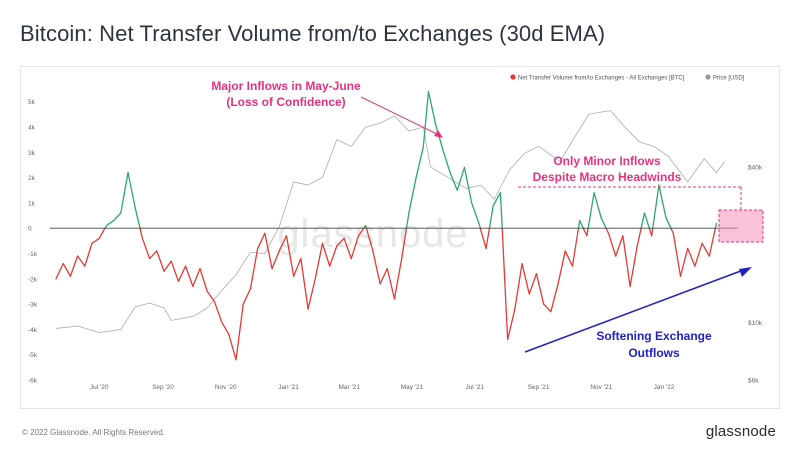  I want to click on y-tick-label: 0, so click(30, 229).